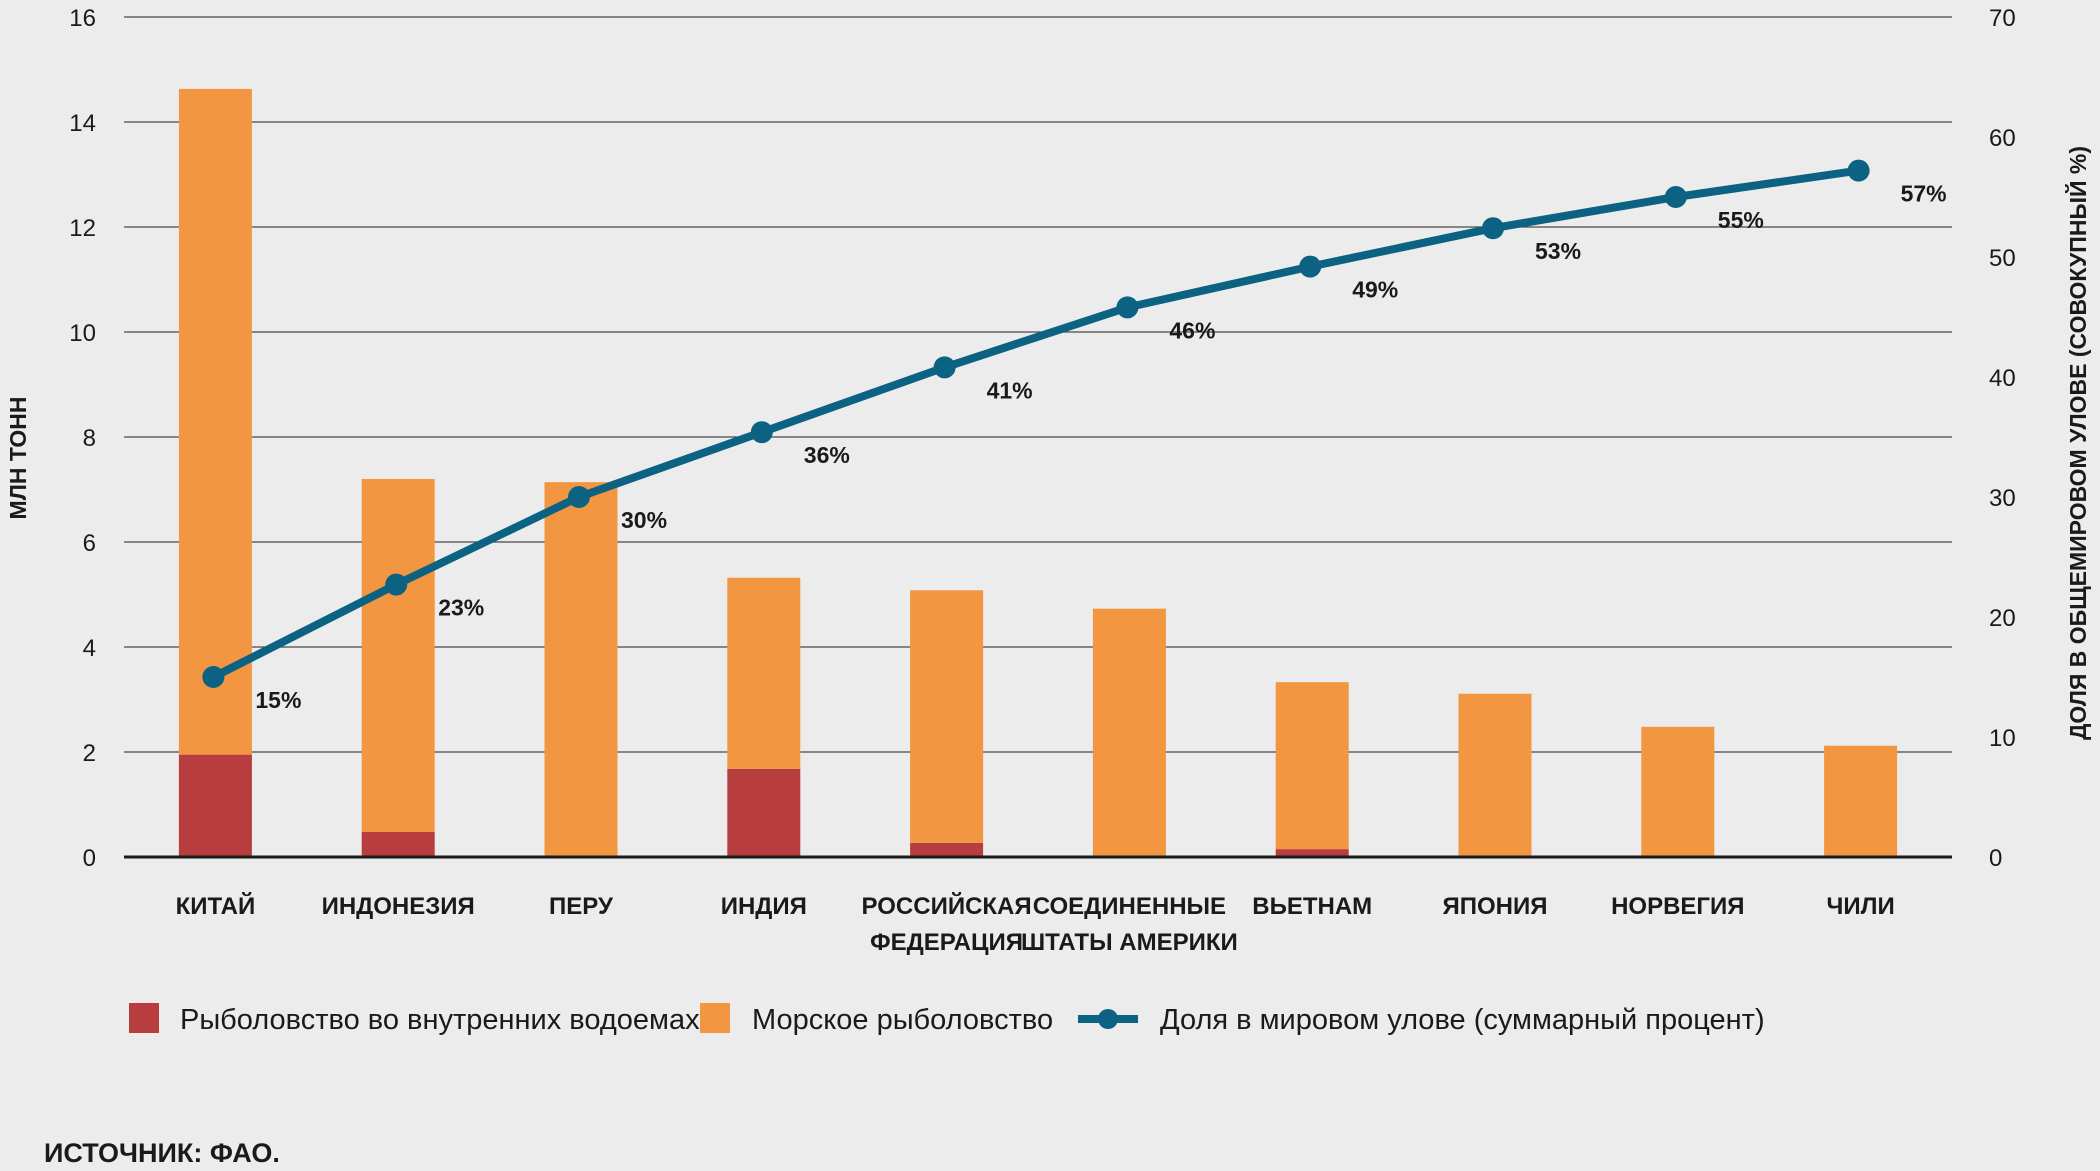 The width and height of the screenshot is (2100, 1171). Describe the element at coordinates (89, 438) in the screenshot. I see `y-tick-label: 8` at that location.